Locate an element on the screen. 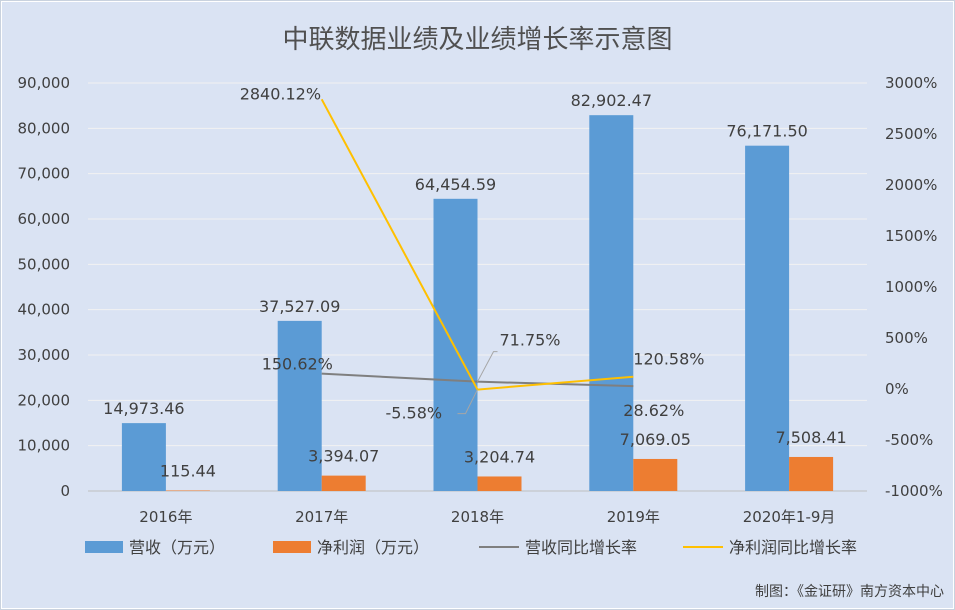  y-left-tick-label: 0 is located at coordinates (65, 491).